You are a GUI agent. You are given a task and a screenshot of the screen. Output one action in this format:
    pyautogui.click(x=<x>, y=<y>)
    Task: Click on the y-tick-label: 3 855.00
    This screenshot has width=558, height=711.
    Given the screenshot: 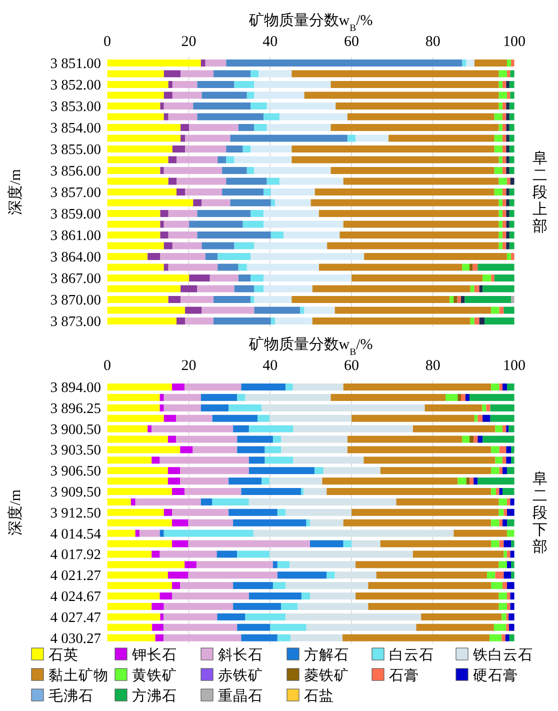 What is the action you would take?
    pyautogui.click(x=75, y=150)
    